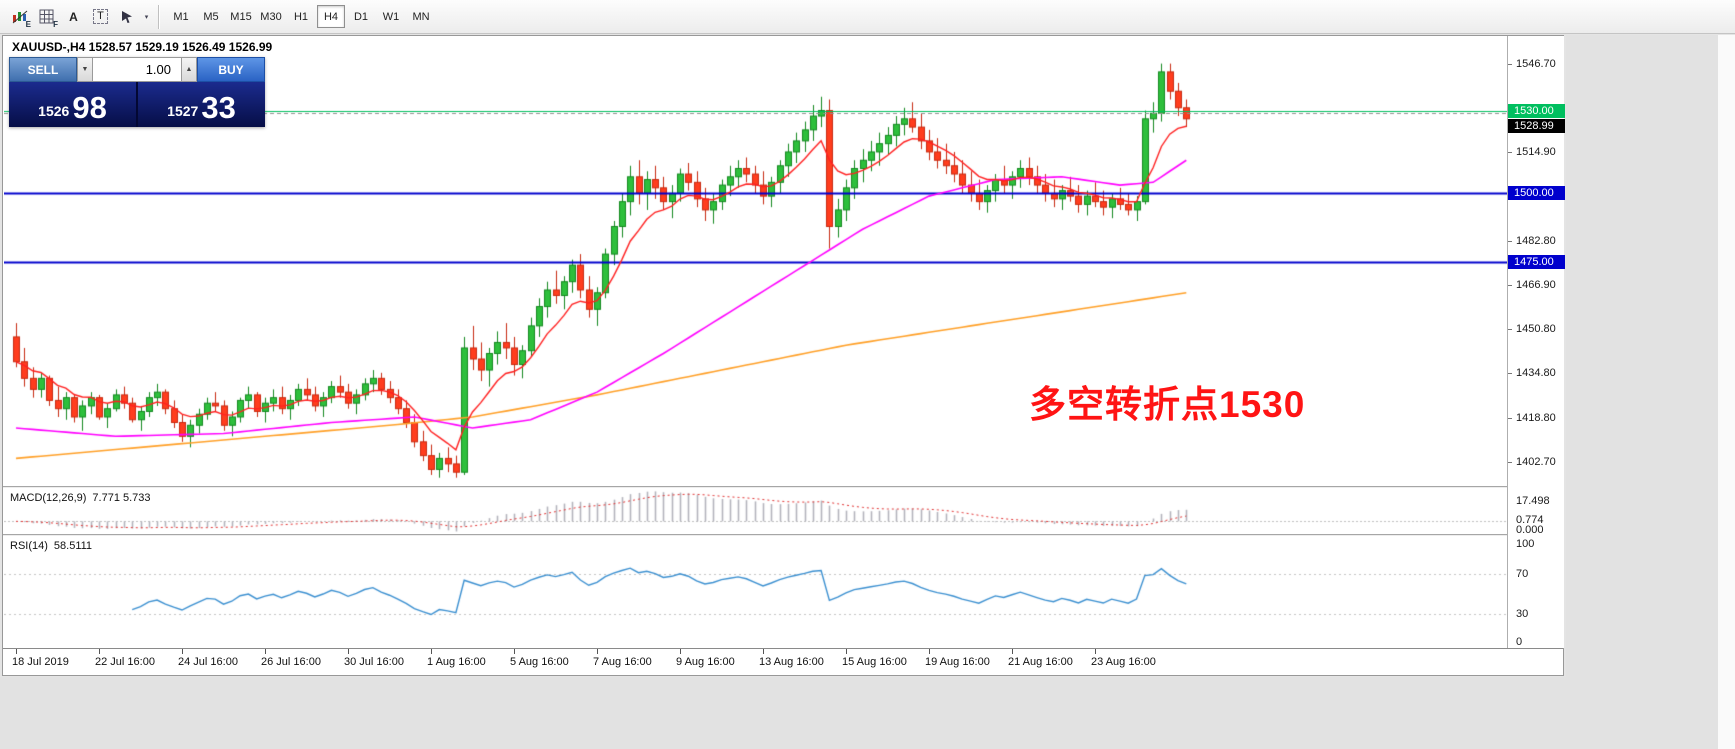 The height and width of the screenshot is (749, 1735). I want to click on price-badge-1500.00: 1500.00, so click(1536, 193).